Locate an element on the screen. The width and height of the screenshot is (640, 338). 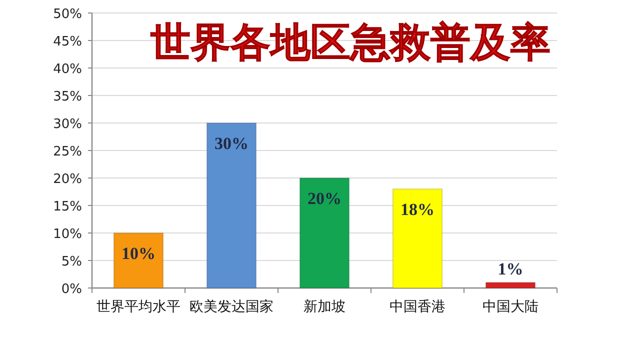
x-tick-label: 中国香港 is located at coordinates (418, 307).